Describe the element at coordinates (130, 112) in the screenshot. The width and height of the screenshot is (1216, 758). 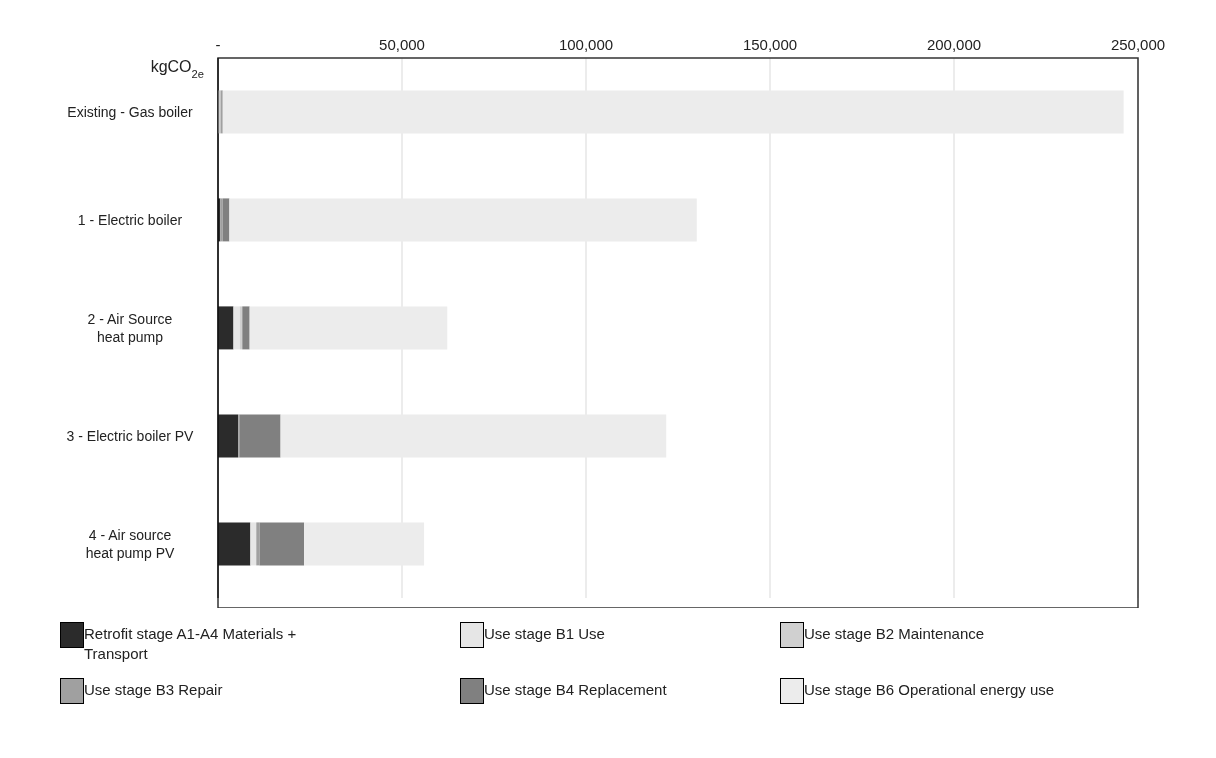
I see `y-tick-label: Existing - Gas boiler` at that location.